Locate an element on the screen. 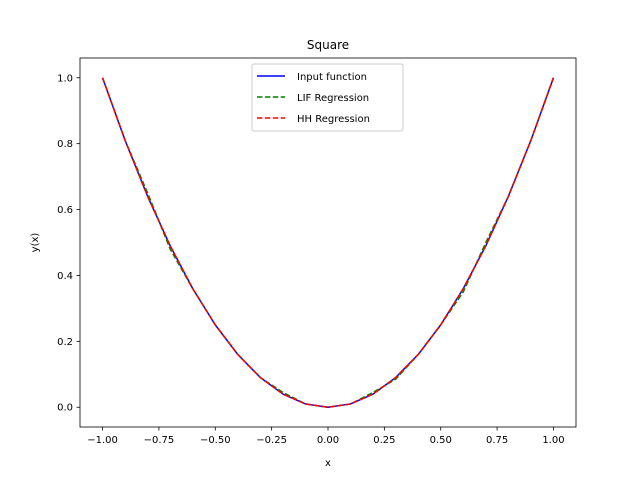 The width and height of the screenshot is (640, 480). legend-label: HH Regression is located at coordinates (333, 119).